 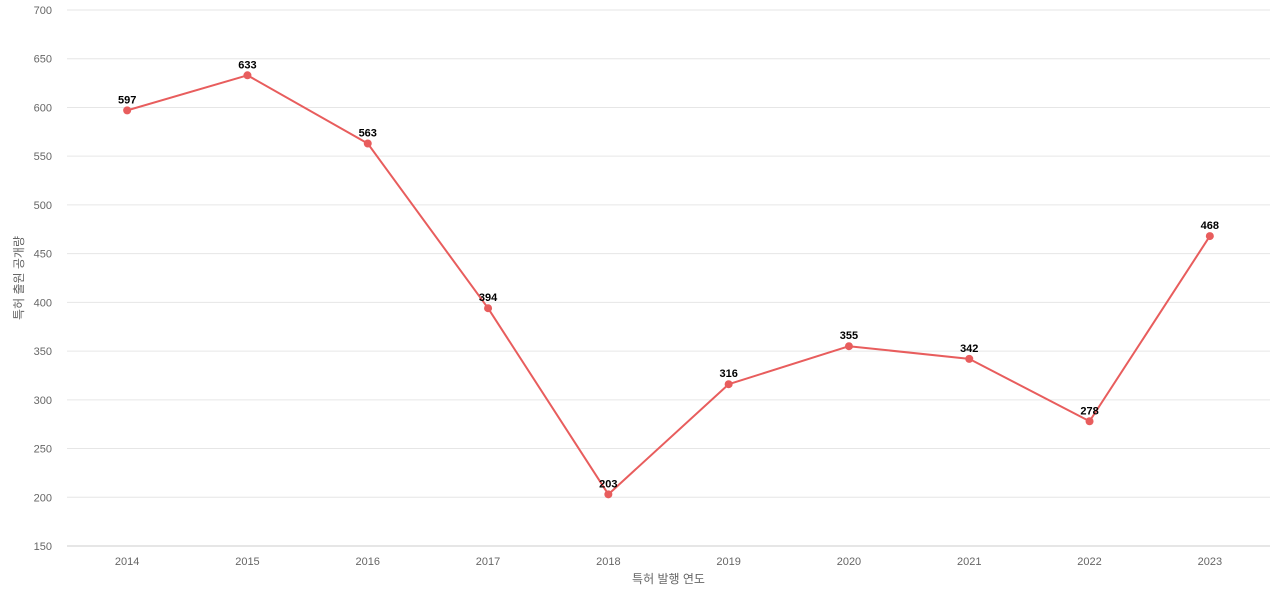 What do you see at coordinates (43, 401) in the screenshot?
I see `y-tick-label: 300` at bounding box center [43, 401].